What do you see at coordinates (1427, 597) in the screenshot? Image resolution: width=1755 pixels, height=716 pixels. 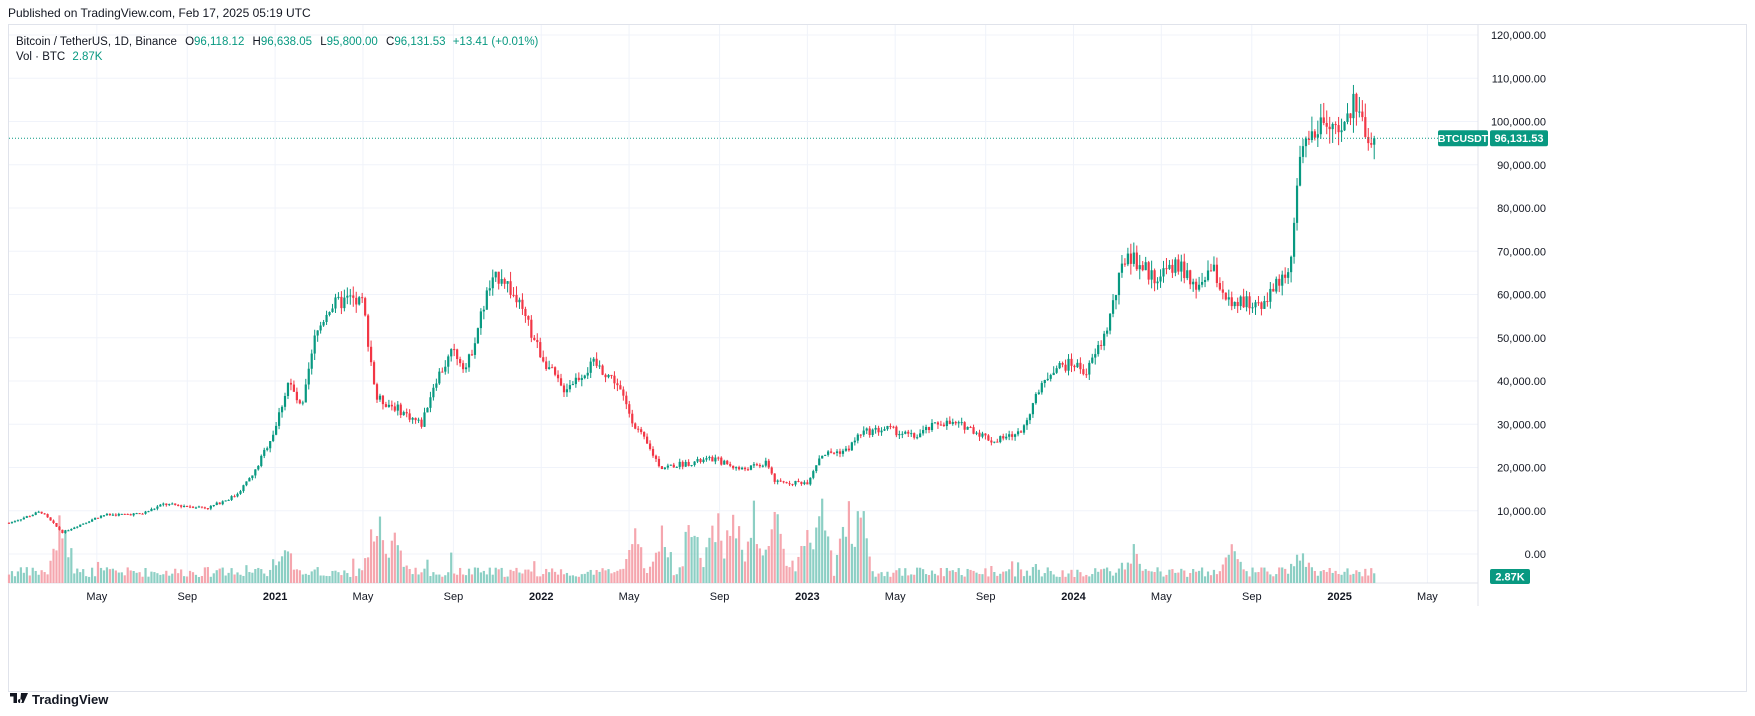 I see `x-tick-label-15: May` at bounding box center [1427, 597].